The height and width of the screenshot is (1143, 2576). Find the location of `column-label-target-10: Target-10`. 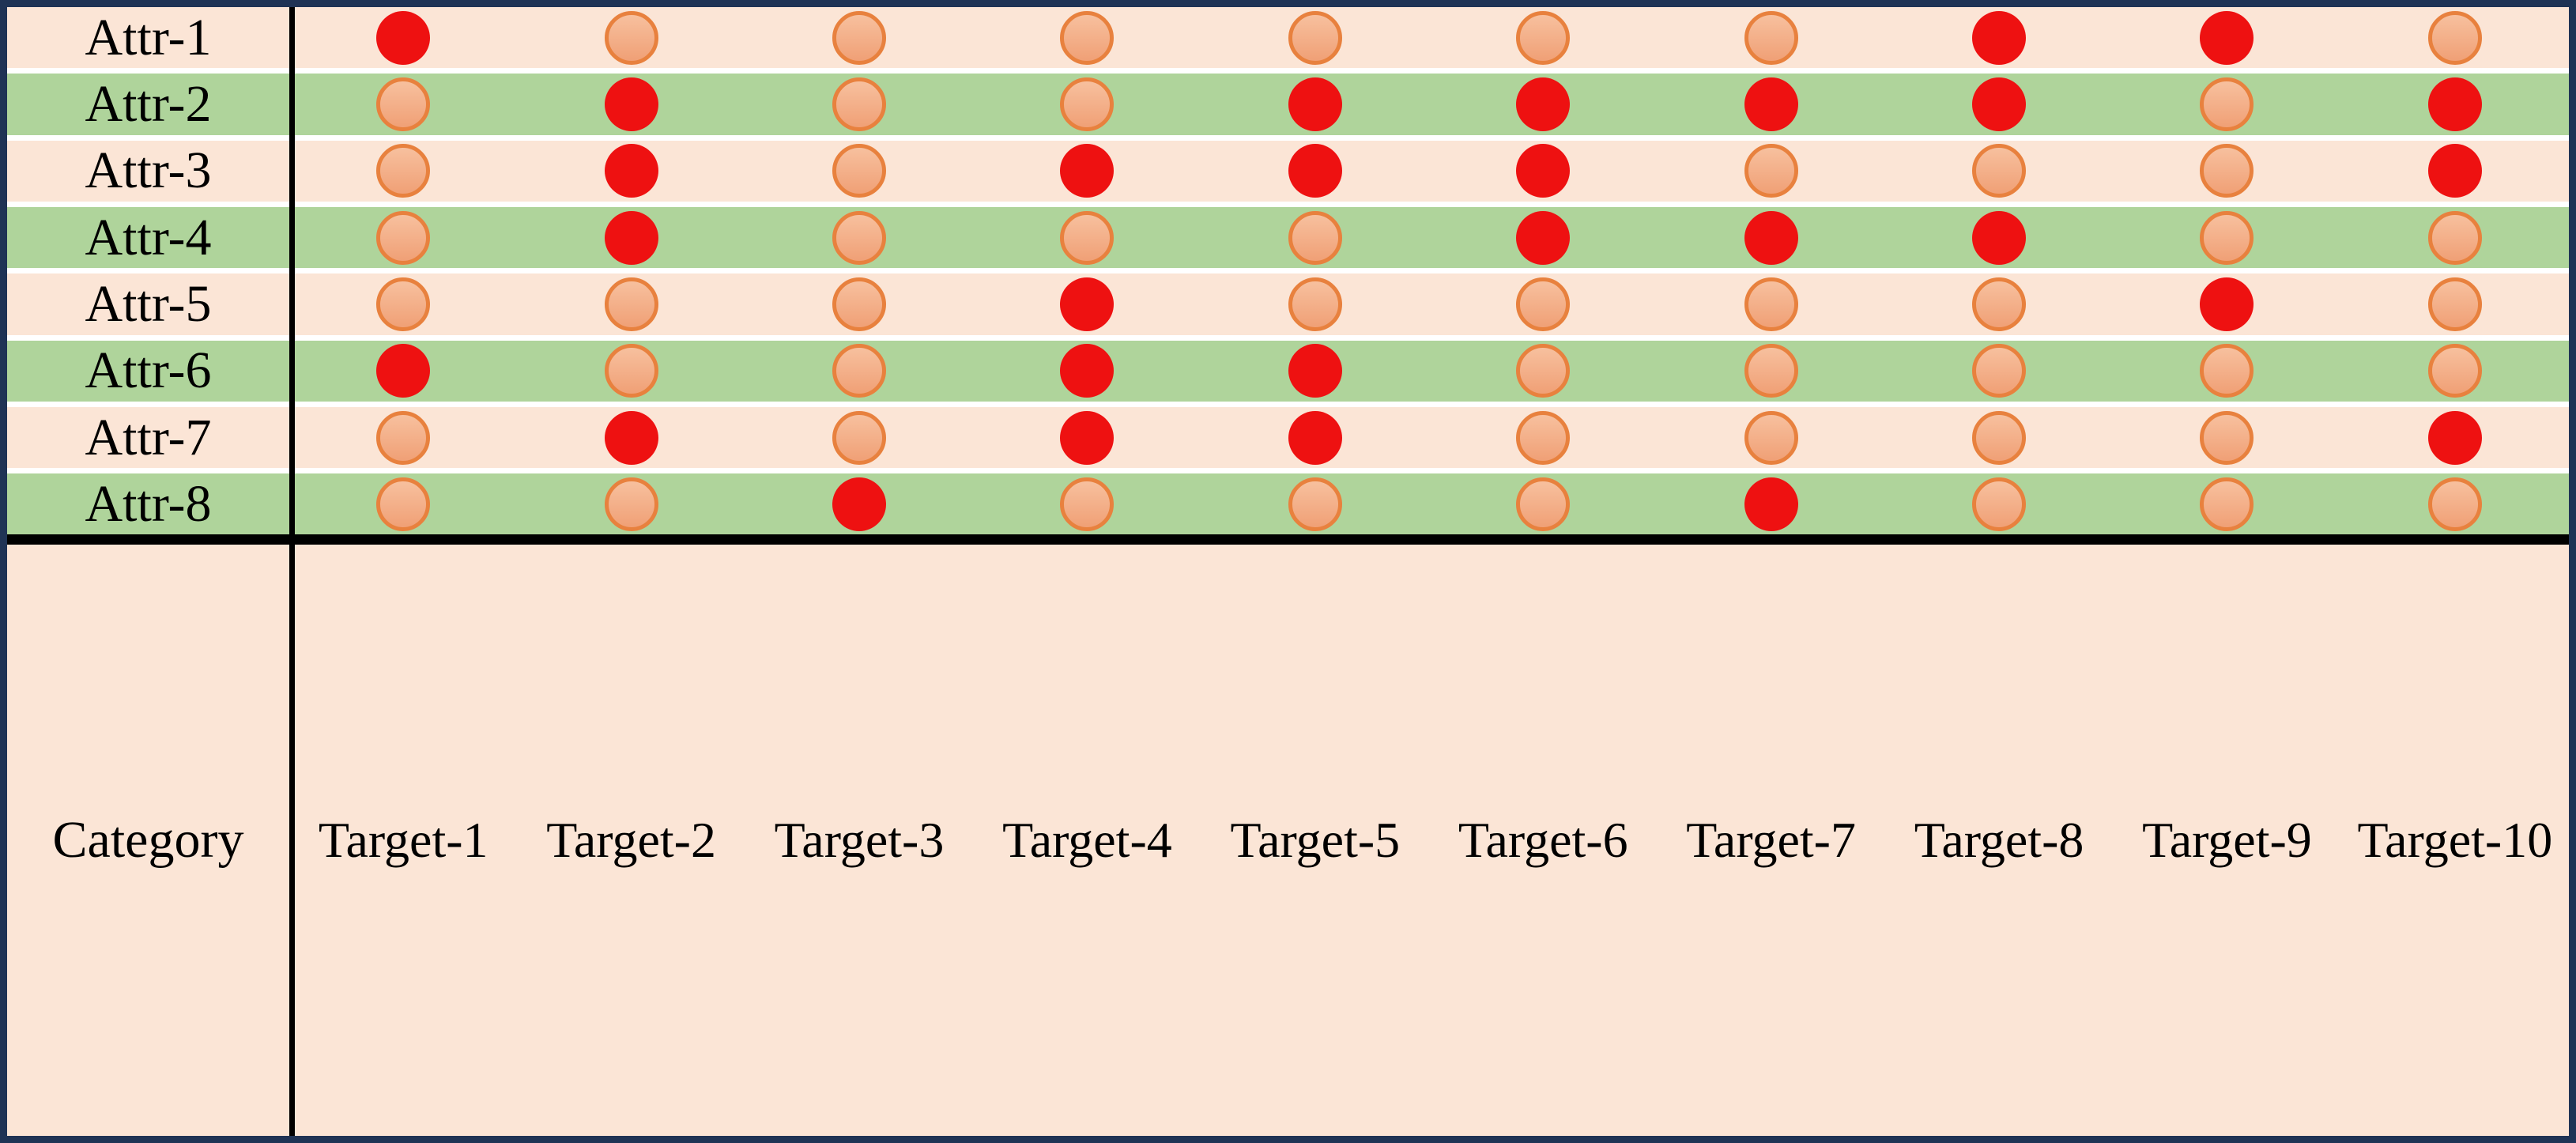

column-label-target-10: Target-10 is located at coordinates (2455, 840).